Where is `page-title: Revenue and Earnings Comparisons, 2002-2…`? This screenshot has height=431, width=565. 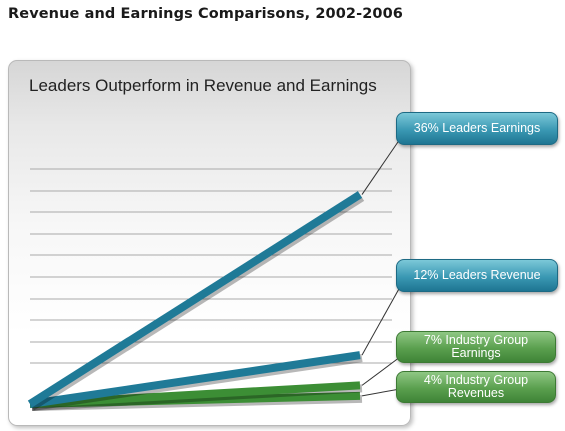 page-title: Revenue and Earnings Comparisons, 2002-2… is located at coordinates (205, 14).